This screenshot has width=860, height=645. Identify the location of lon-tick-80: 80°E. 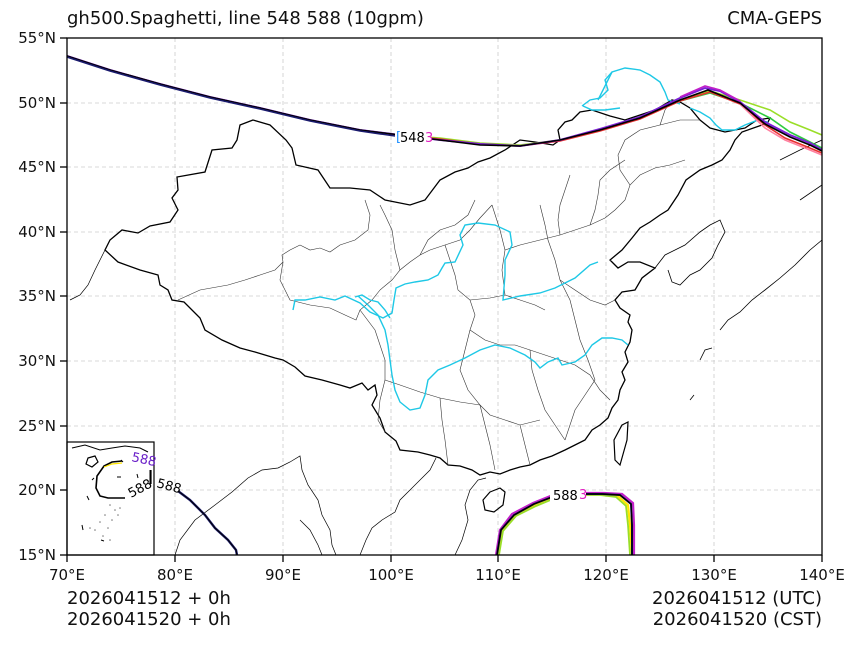
(175, 575).